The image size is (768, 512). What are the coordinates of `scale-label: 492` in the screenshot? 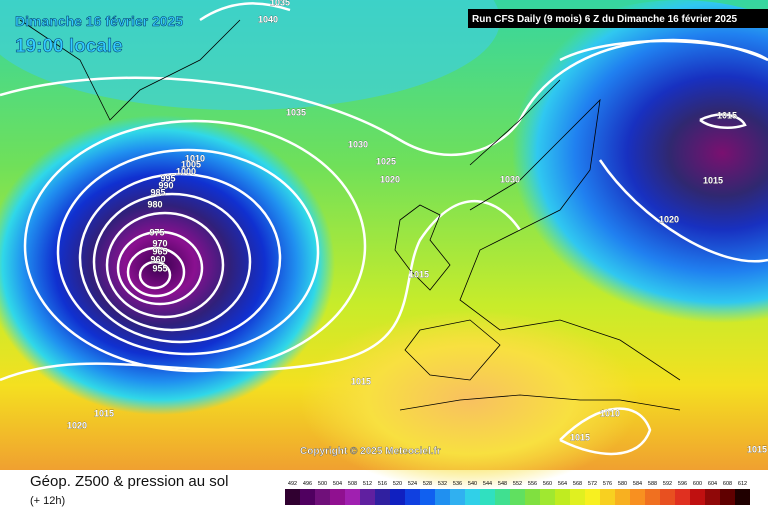 It's located at (292, 484).